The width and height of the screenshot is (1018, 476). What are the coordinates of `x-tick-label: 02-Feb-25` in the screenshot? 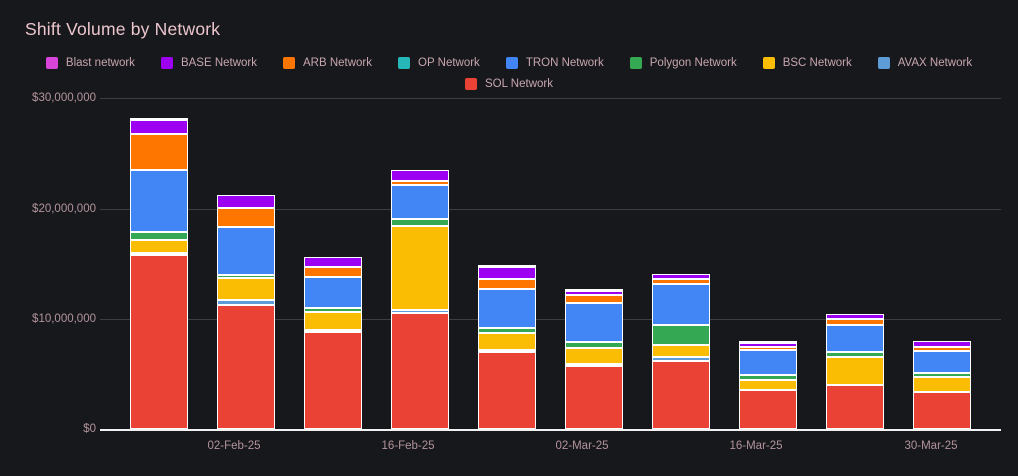 It's located at (234, 446).